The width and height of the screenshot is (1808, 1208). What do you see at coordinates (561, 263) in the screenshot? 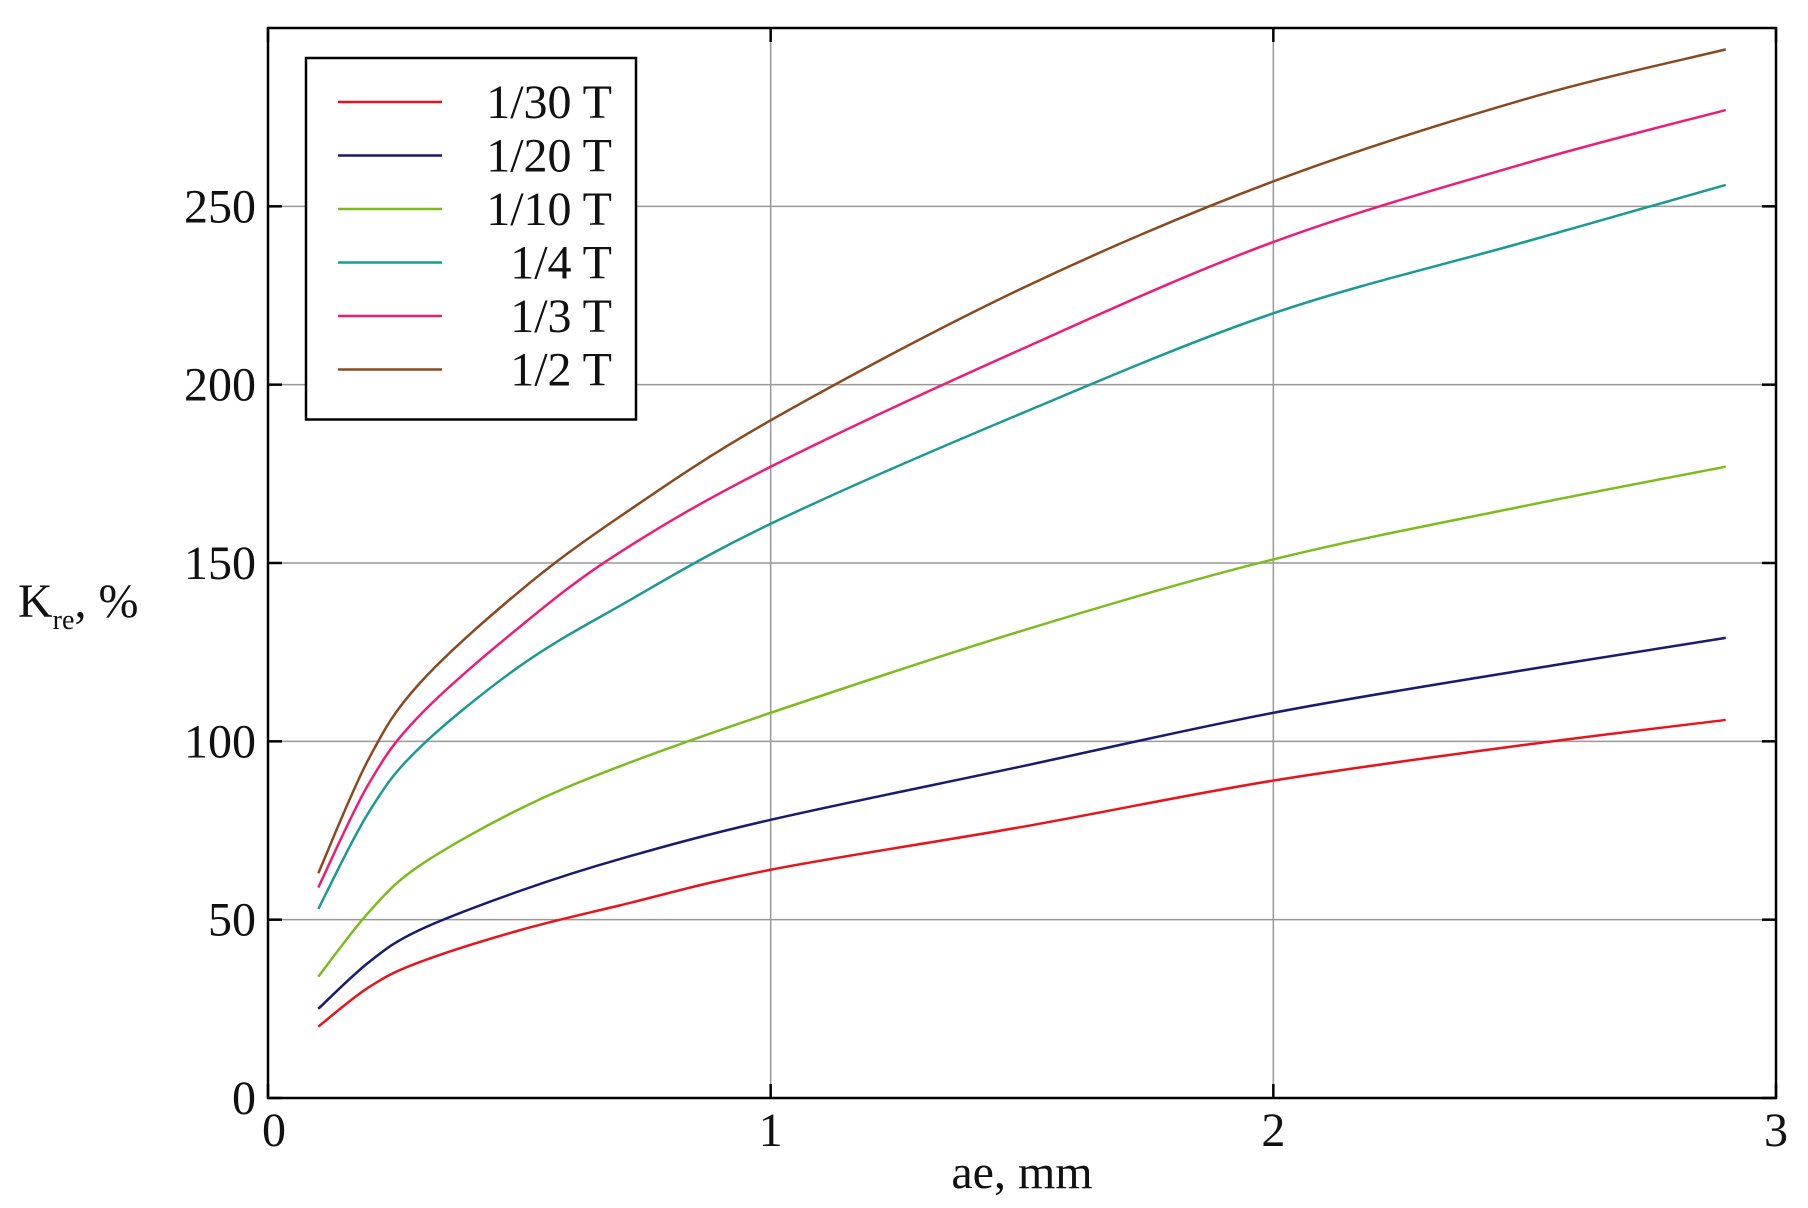
I see `legend-label-4: 1/4 T` at bounding box center [561, 263].